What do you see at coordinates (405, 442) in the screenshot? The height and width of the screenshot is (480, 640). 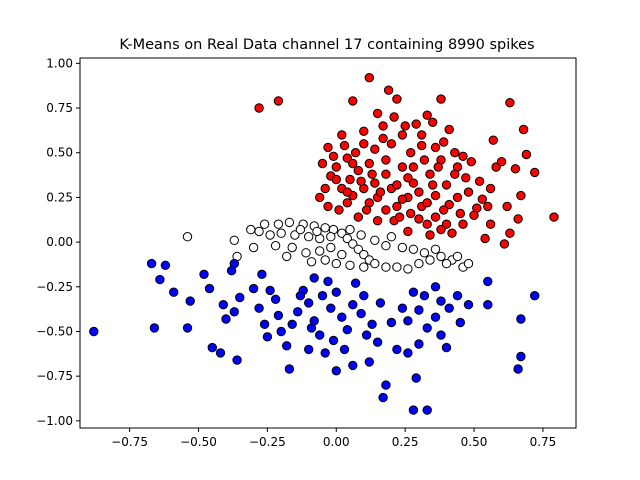 I see `x-tick-label: 0.25` at bounding box center [405, 442].